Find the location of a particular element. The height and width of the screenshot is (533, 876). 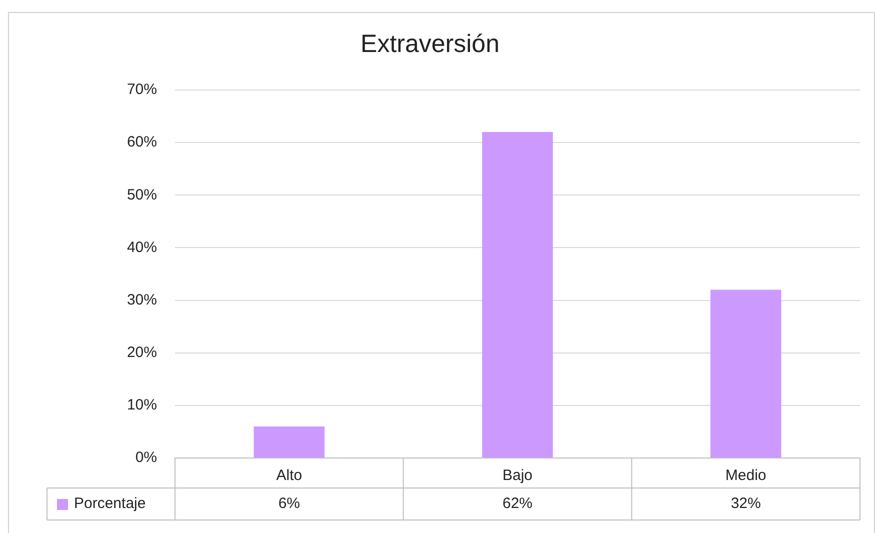

y-tick-label: 40% is located at coordinates (141, 247).